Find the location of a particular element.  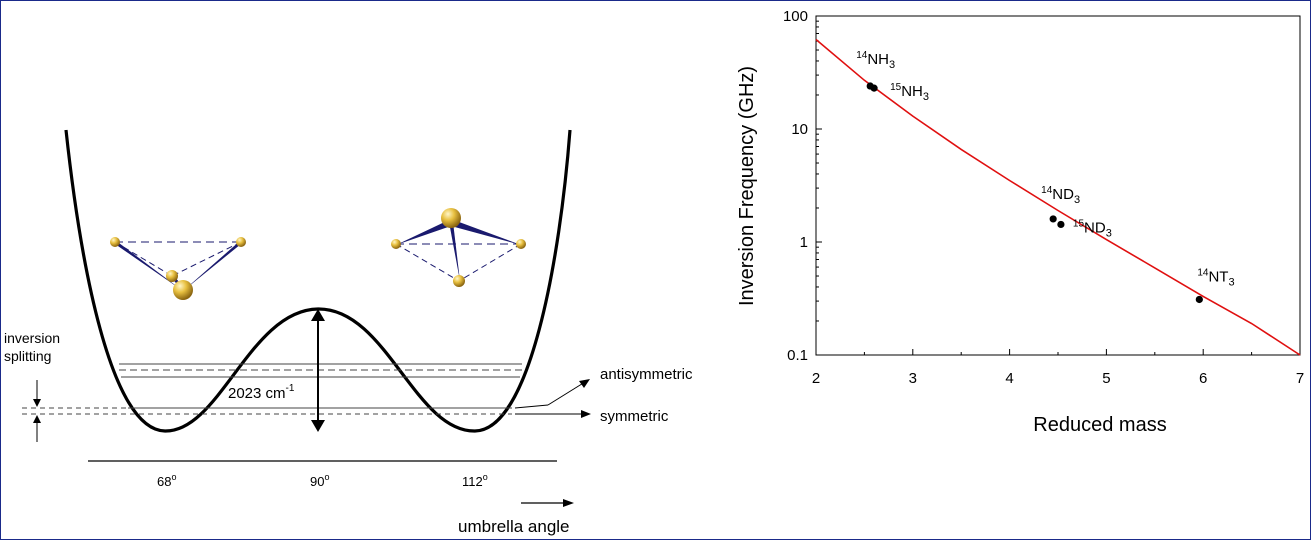

y-tick-label: 10 is located at coordinates (799, 129).